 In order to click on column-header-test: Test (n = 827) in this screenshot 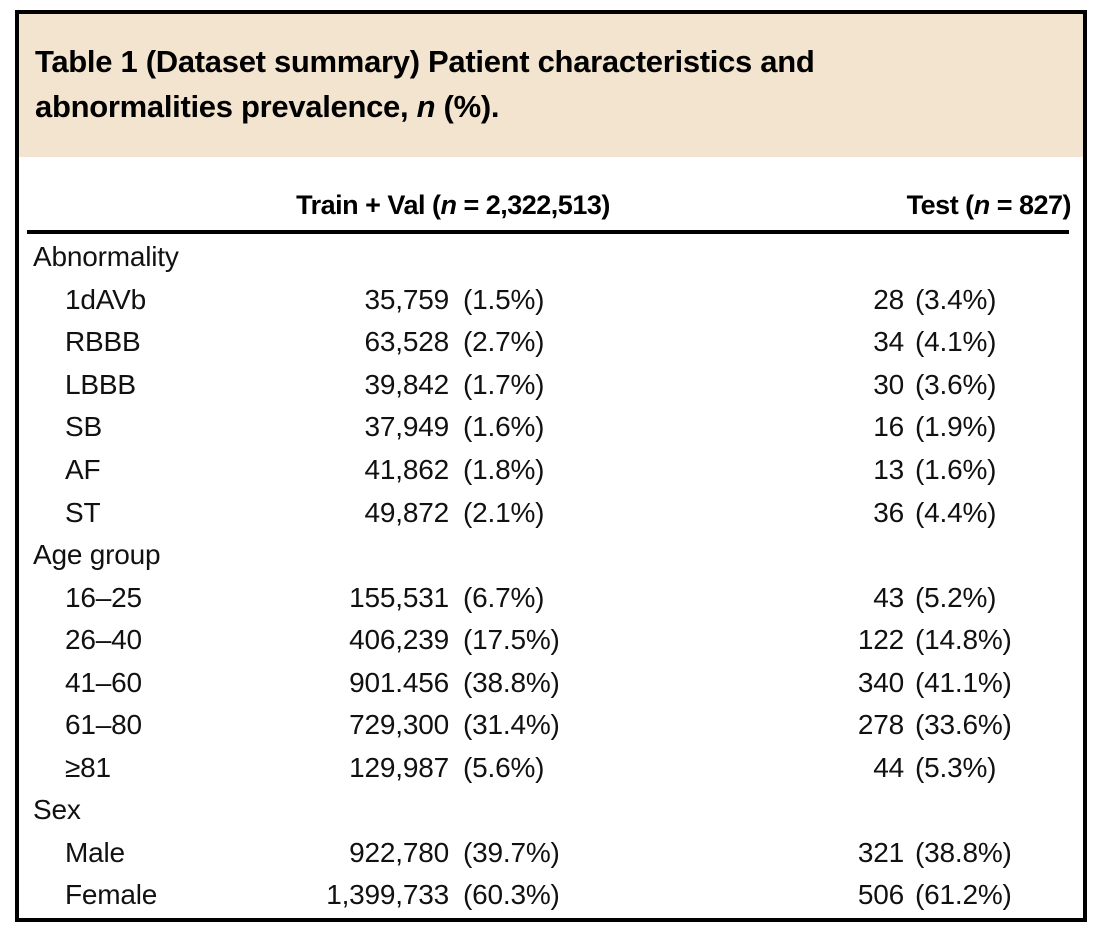, I will do `click(853, 205)`.